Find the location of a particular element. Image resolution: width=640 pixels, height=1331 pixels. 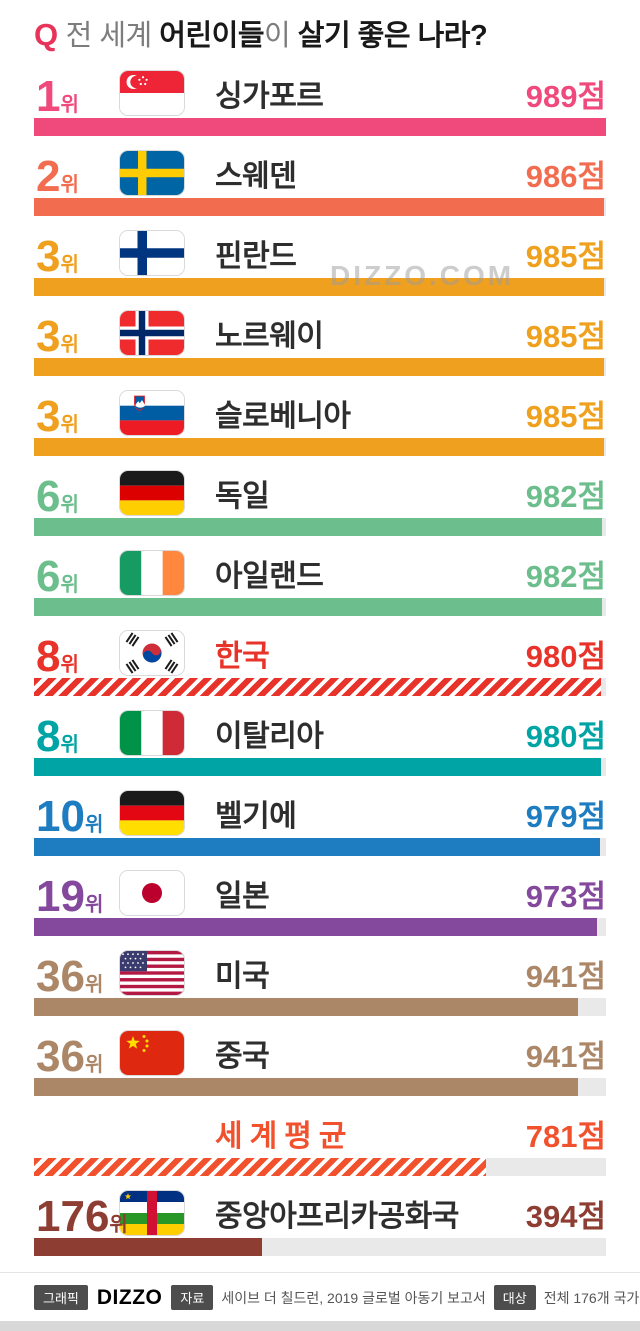

rank-label: 1위 is located at coordinates (57, 97).